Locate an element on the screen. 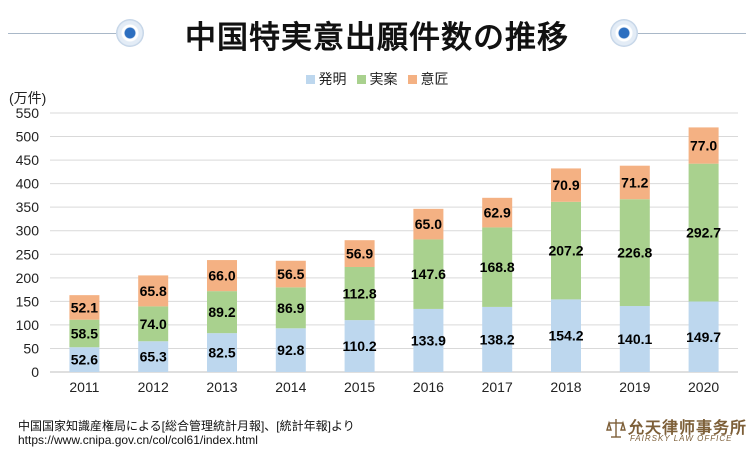 The height and width of the screenshot is (458, 754). title-divider-left is located at coordinates (62, 33).